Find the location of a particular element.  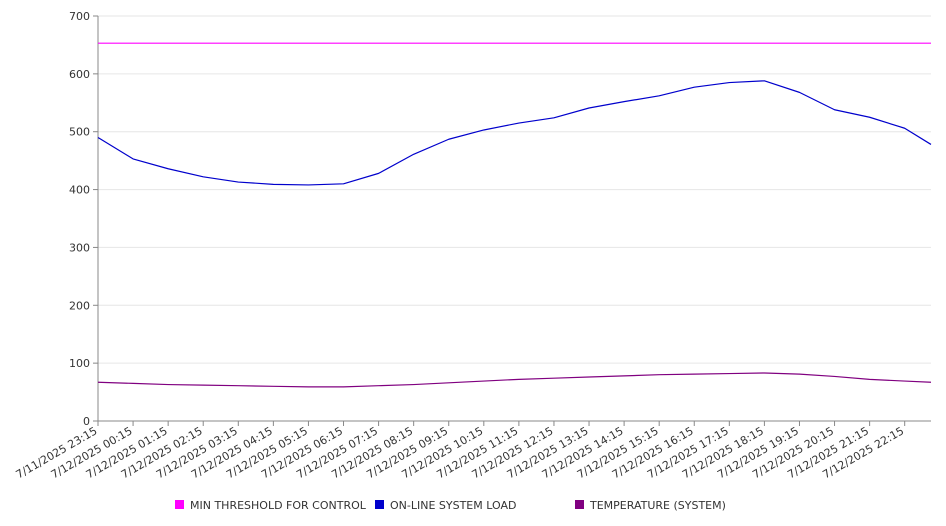

legend-label-3: TEMPERATURE (SYSTEM) is located at coordinates (657, 505).